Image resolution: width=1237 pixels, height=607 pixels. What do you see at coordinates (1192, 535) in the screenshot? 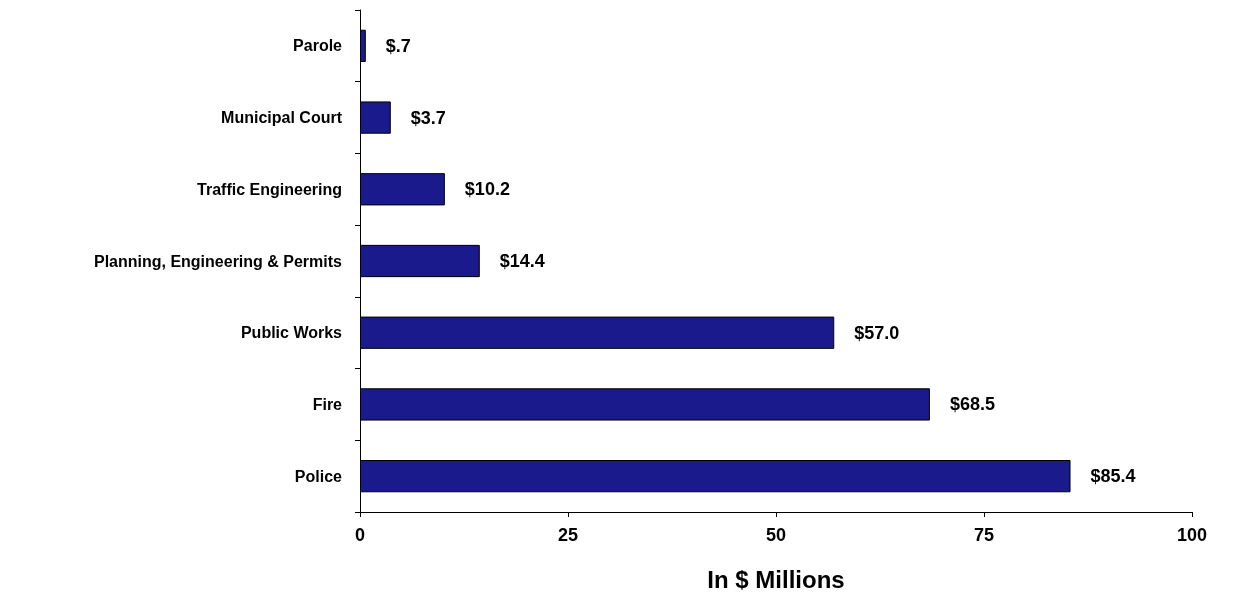
I see `x-tick-label: 100` at bounding box center [1192, 535].